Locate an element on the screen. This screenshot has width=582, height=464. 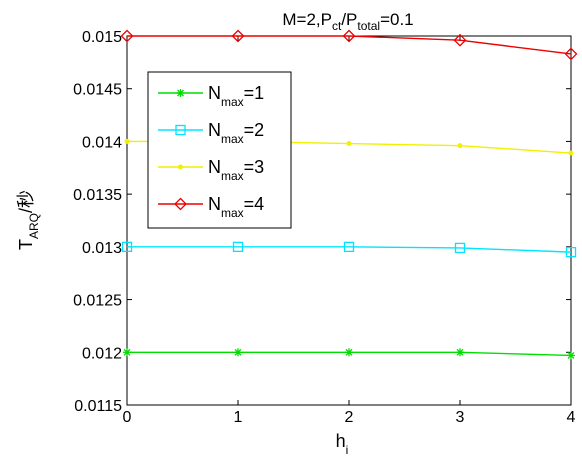
x-tick-label: 1 is located at coordinates (238, 417).